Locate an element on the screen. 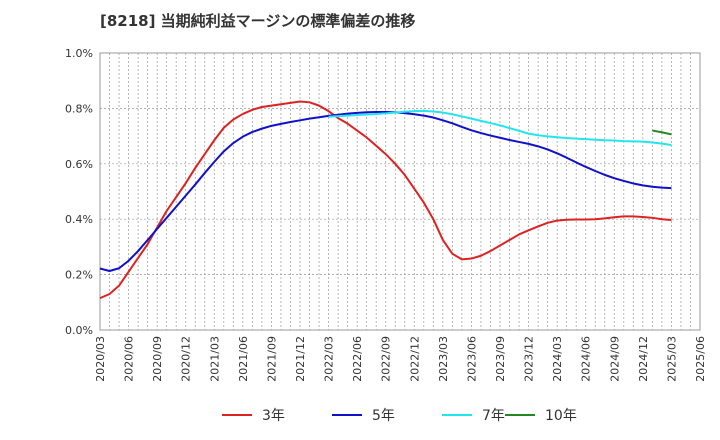  legend: 3年 5年 7年 10年 is located at coordinates (360, 415).